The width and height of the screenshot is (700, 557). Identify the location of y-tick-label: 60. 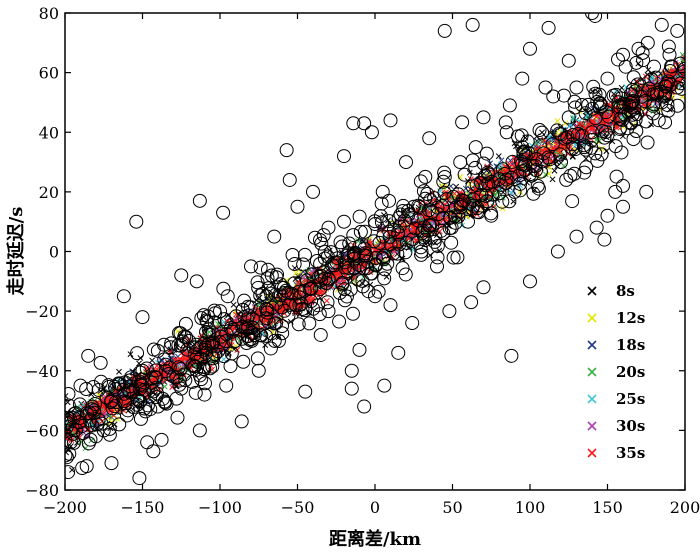
(49, 73).